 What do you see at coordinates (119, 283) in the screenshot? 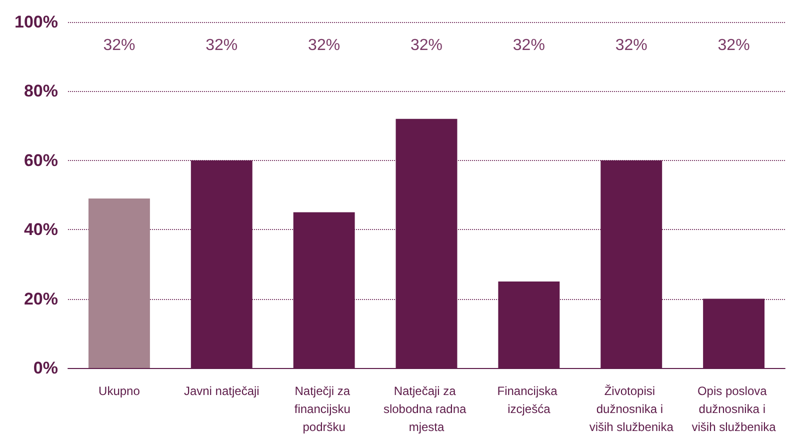
I see `bar` at bounding box center [119, 283].